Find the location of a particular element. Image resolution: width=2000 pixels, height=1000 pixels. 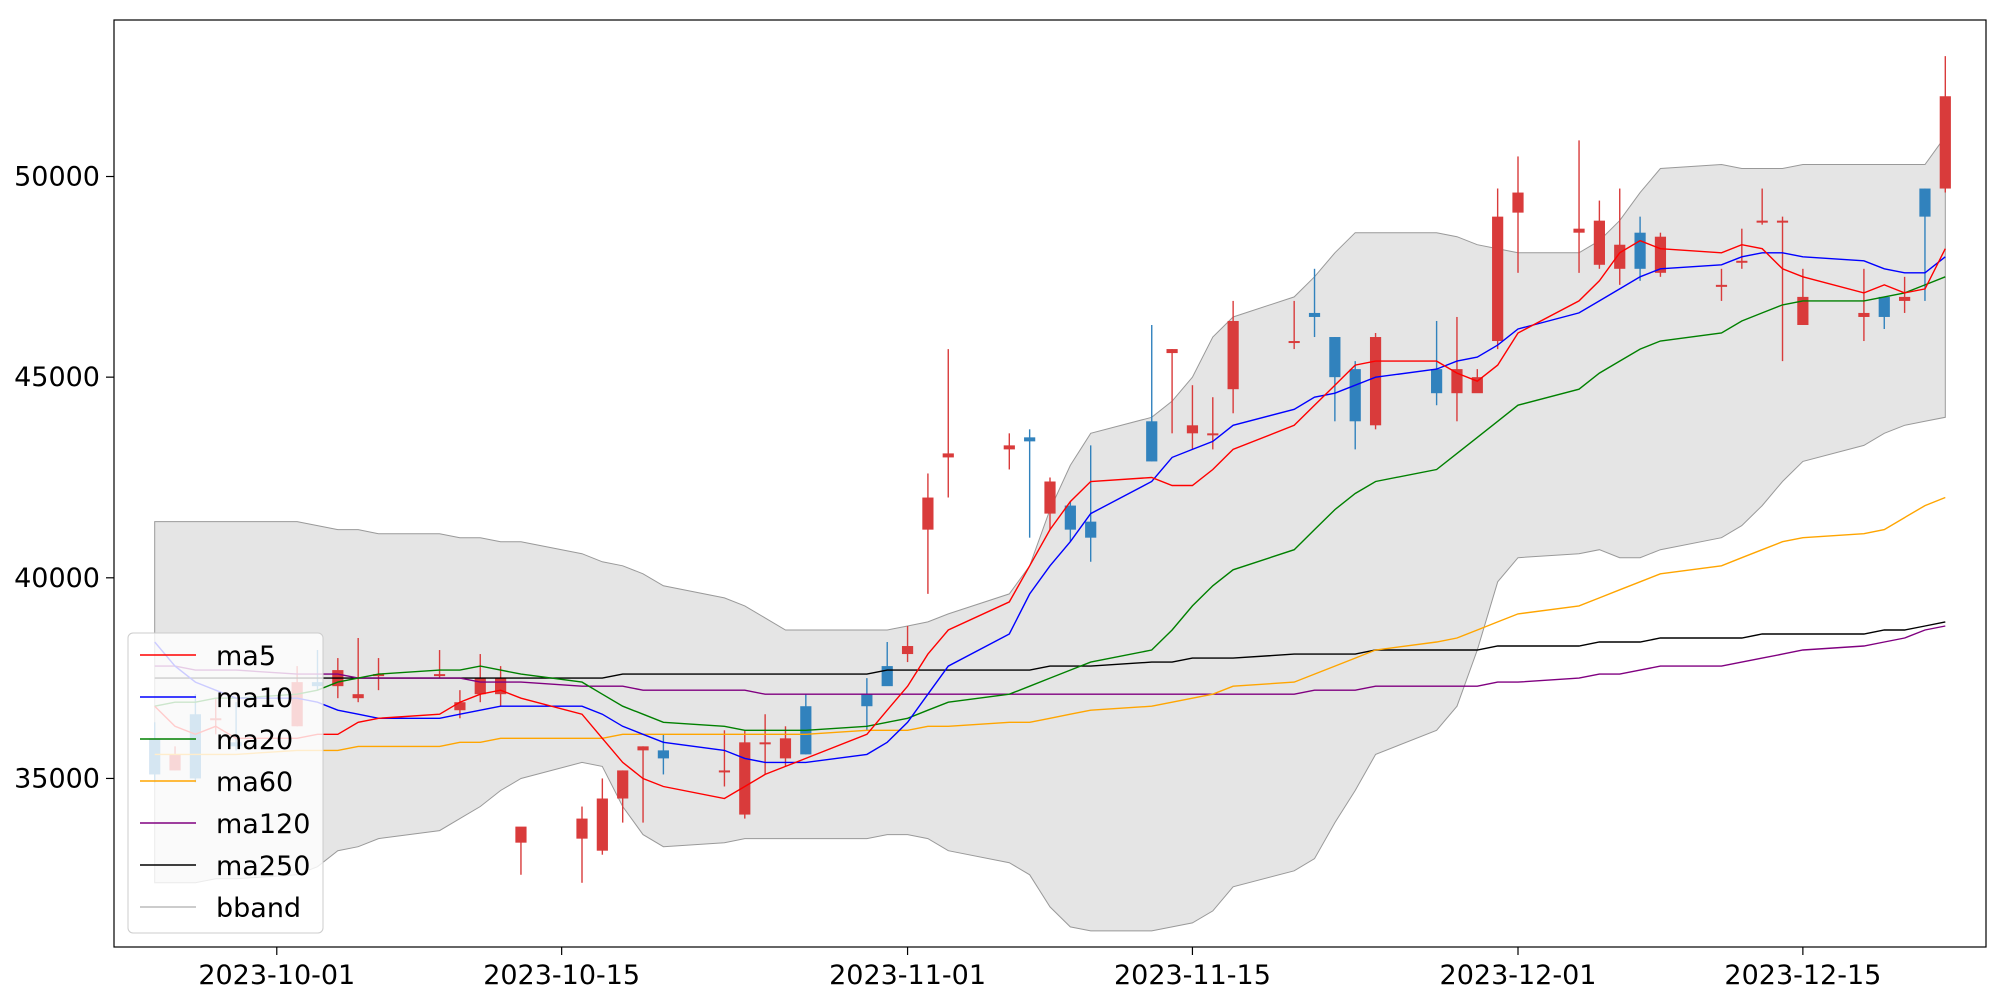

y-tick-label: 45000 is located at coordinates (57, 377).